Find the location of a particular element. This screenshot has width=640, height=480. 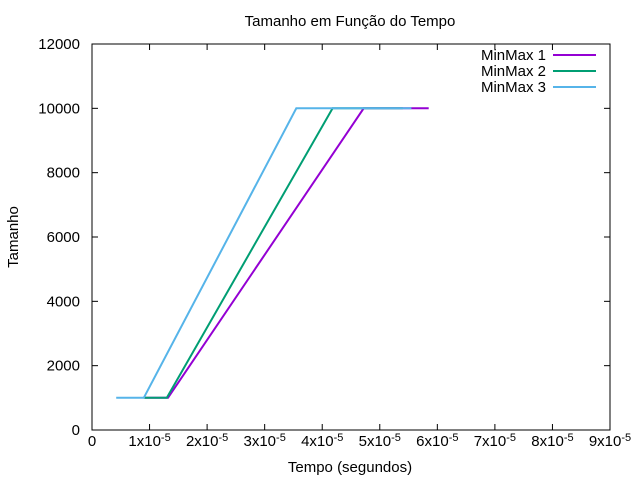

y-axis-label: Tamanho is located at coordinates (13, 237).